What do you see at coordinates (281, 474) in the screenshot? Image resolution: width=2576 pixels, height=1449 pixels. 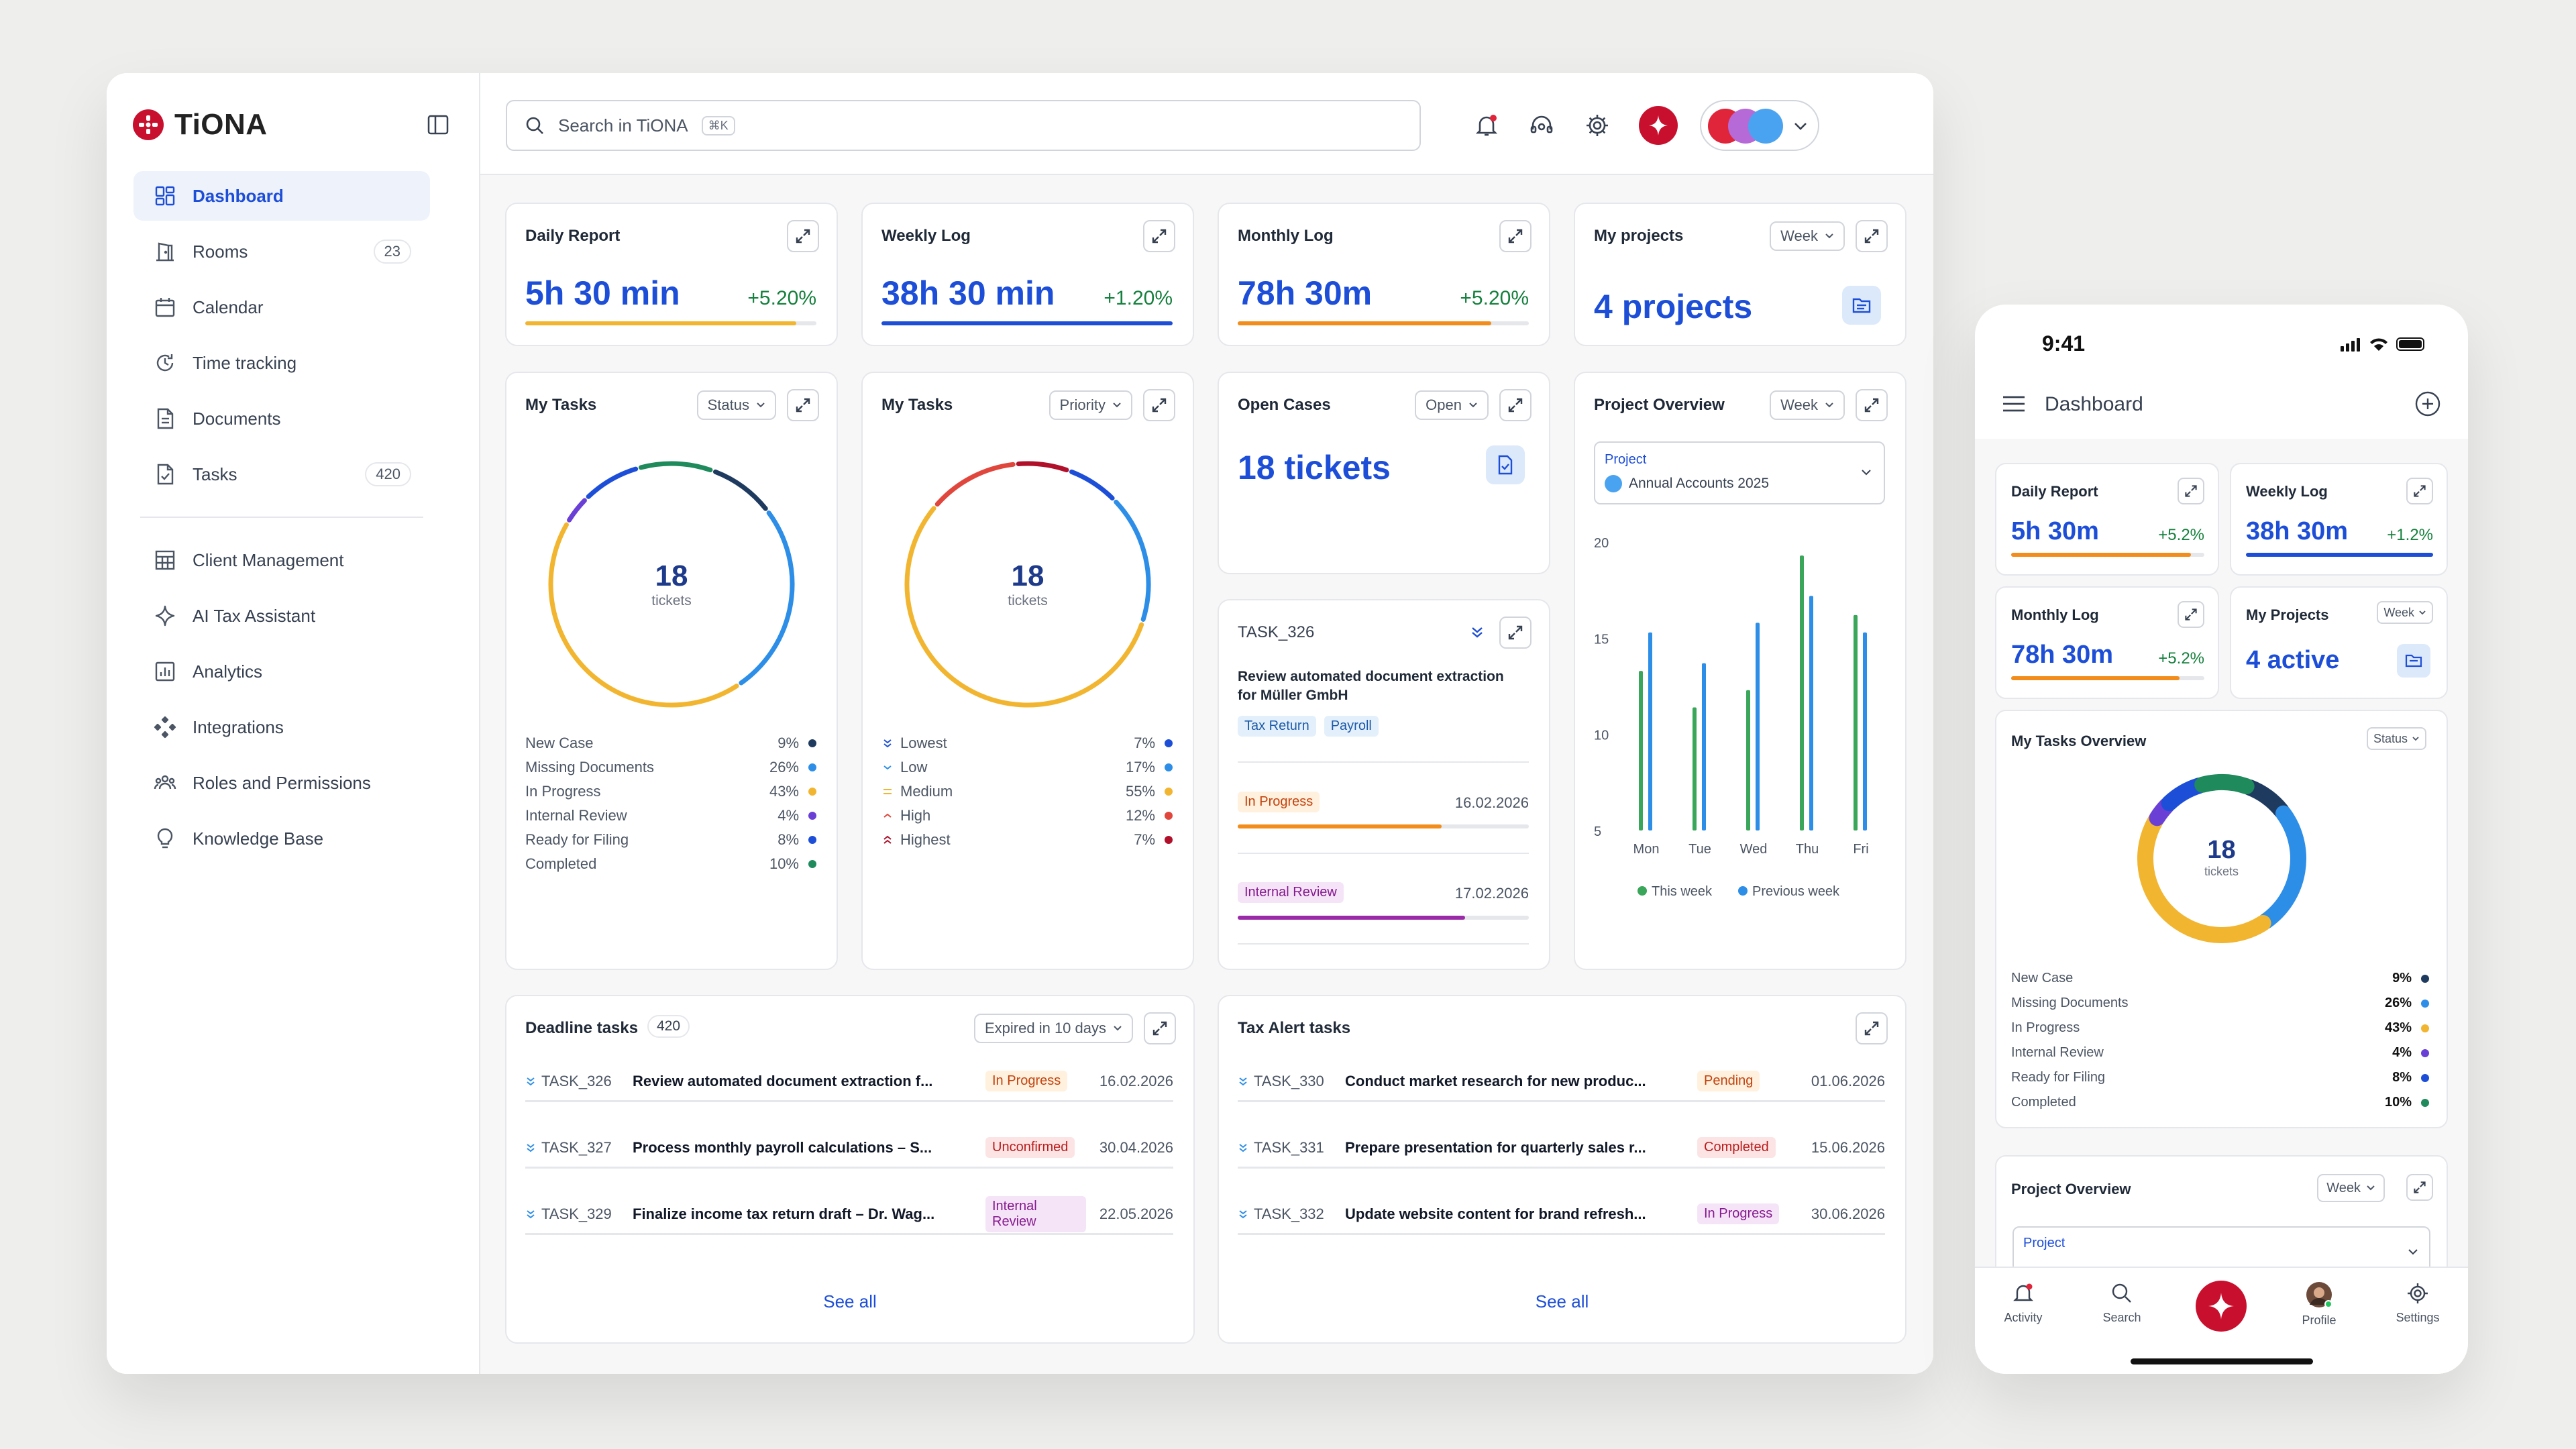 I see `sidebar-item-tasks: Tasks 420` at bounding box center [281, 474].